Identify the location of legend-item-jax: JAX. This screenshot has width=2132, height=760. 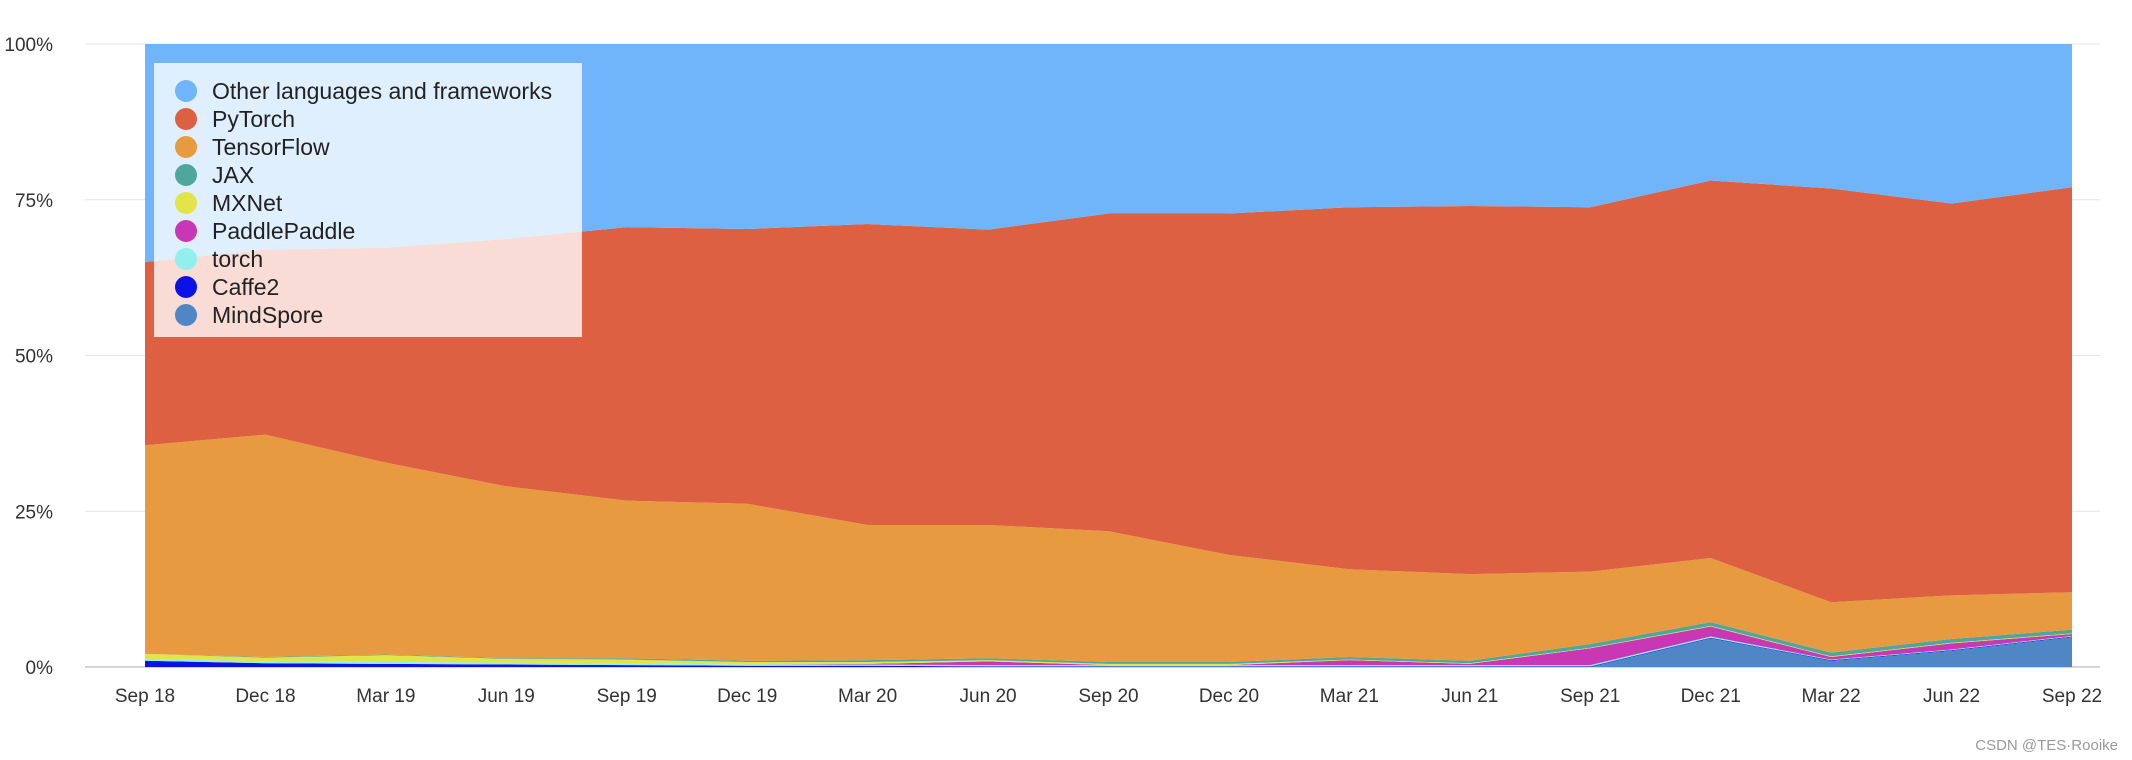
(214, 175).